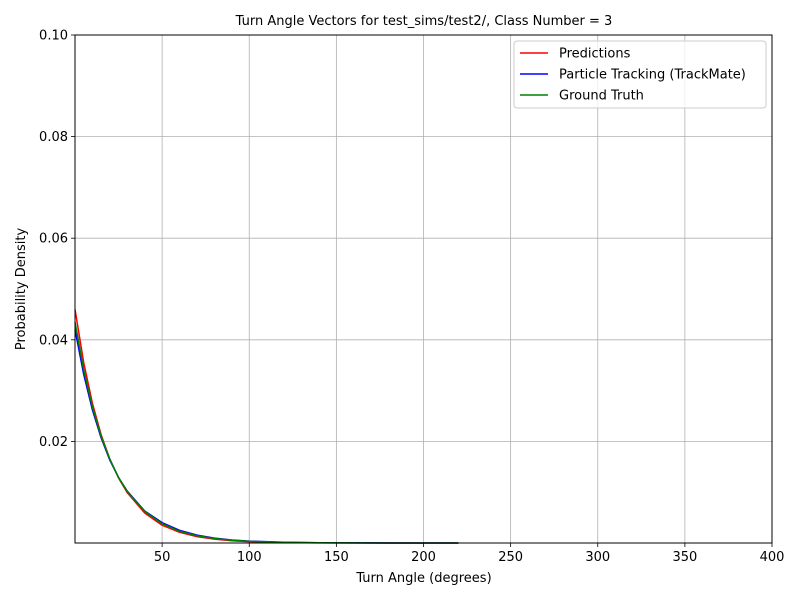 The height and width of the screenshot is (600, 800). Describe the element at coordinates (53, 239) in the screenshot. I see `y-tick-label: 0.06` at that location.